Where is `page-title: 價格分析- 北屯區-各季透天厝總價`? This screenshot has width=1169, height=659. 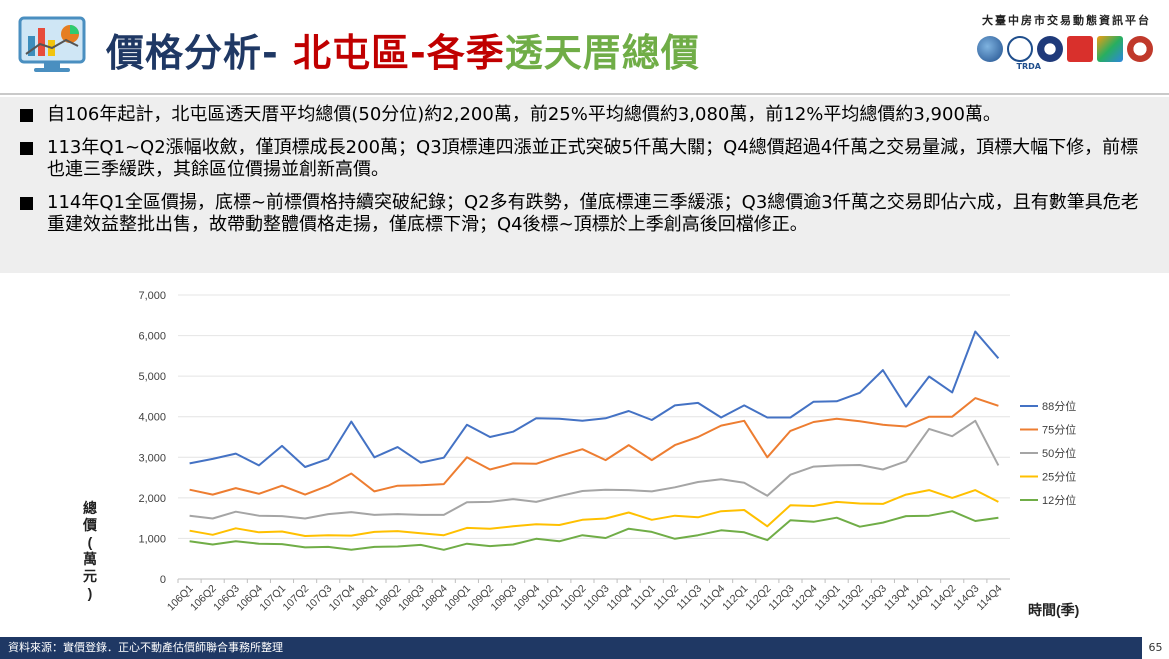
page-title: 價格分析- 北屯區-各季透天厝總價 is located at coordinates (403, 49).